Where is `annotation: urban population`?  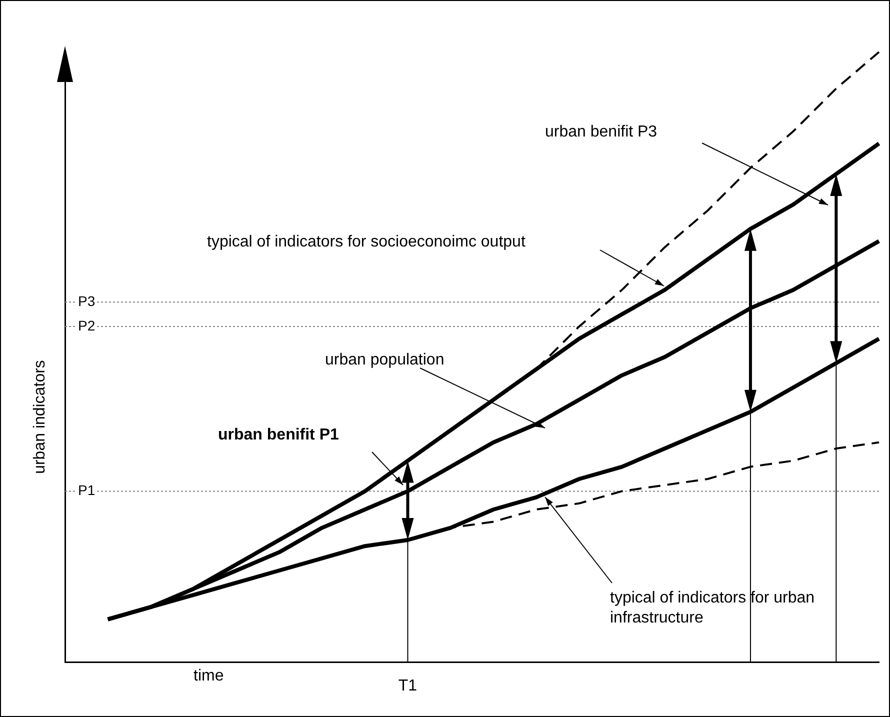
annotation: urban population is located at coordinates (384, 359).